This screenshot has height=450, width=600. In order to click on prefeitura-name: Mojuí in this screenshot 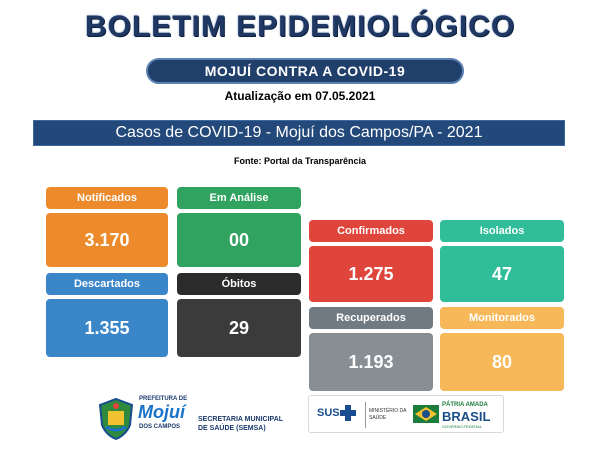, I will do `click(161, 412)`.